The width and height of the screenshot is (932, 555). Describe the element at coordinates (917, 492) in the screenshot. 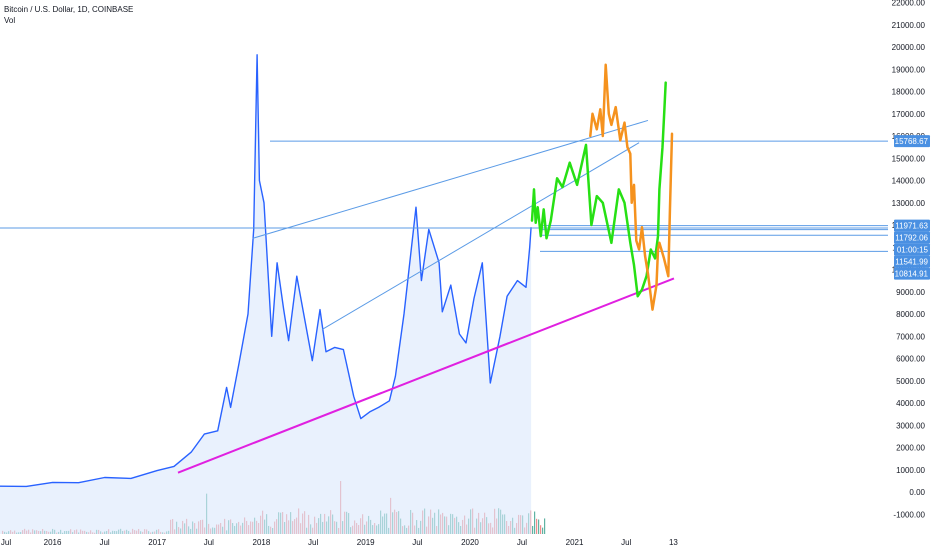

I see `y-tick-label: 0.00` at that location.